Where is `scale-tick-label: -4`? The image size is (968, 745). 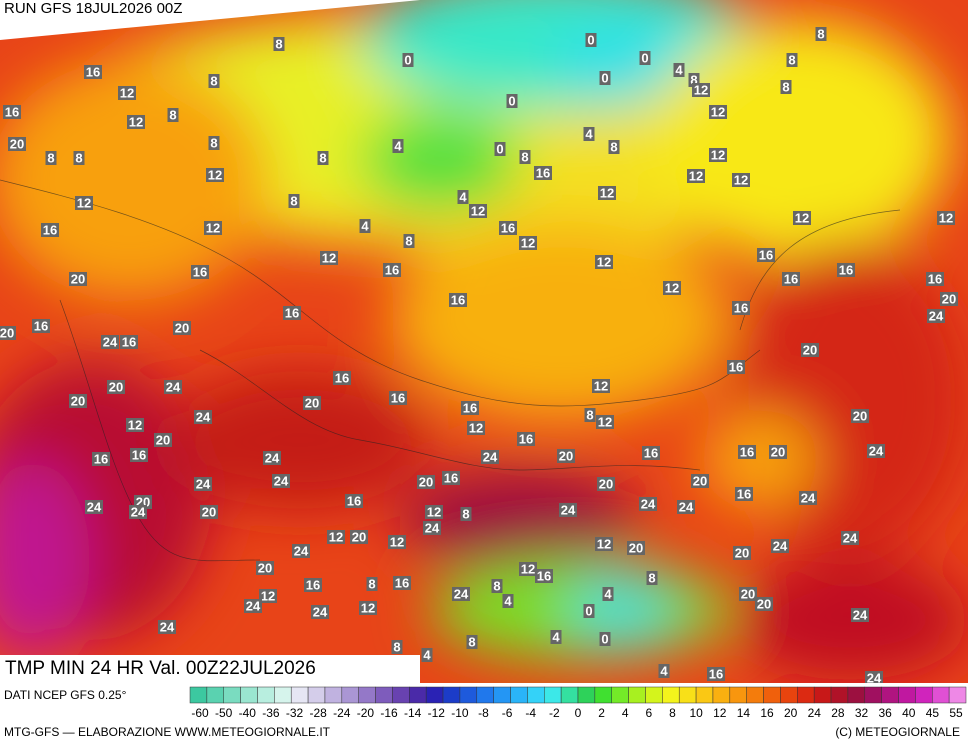
scale-tick-label: -4 is located at coordinates (530, 713).